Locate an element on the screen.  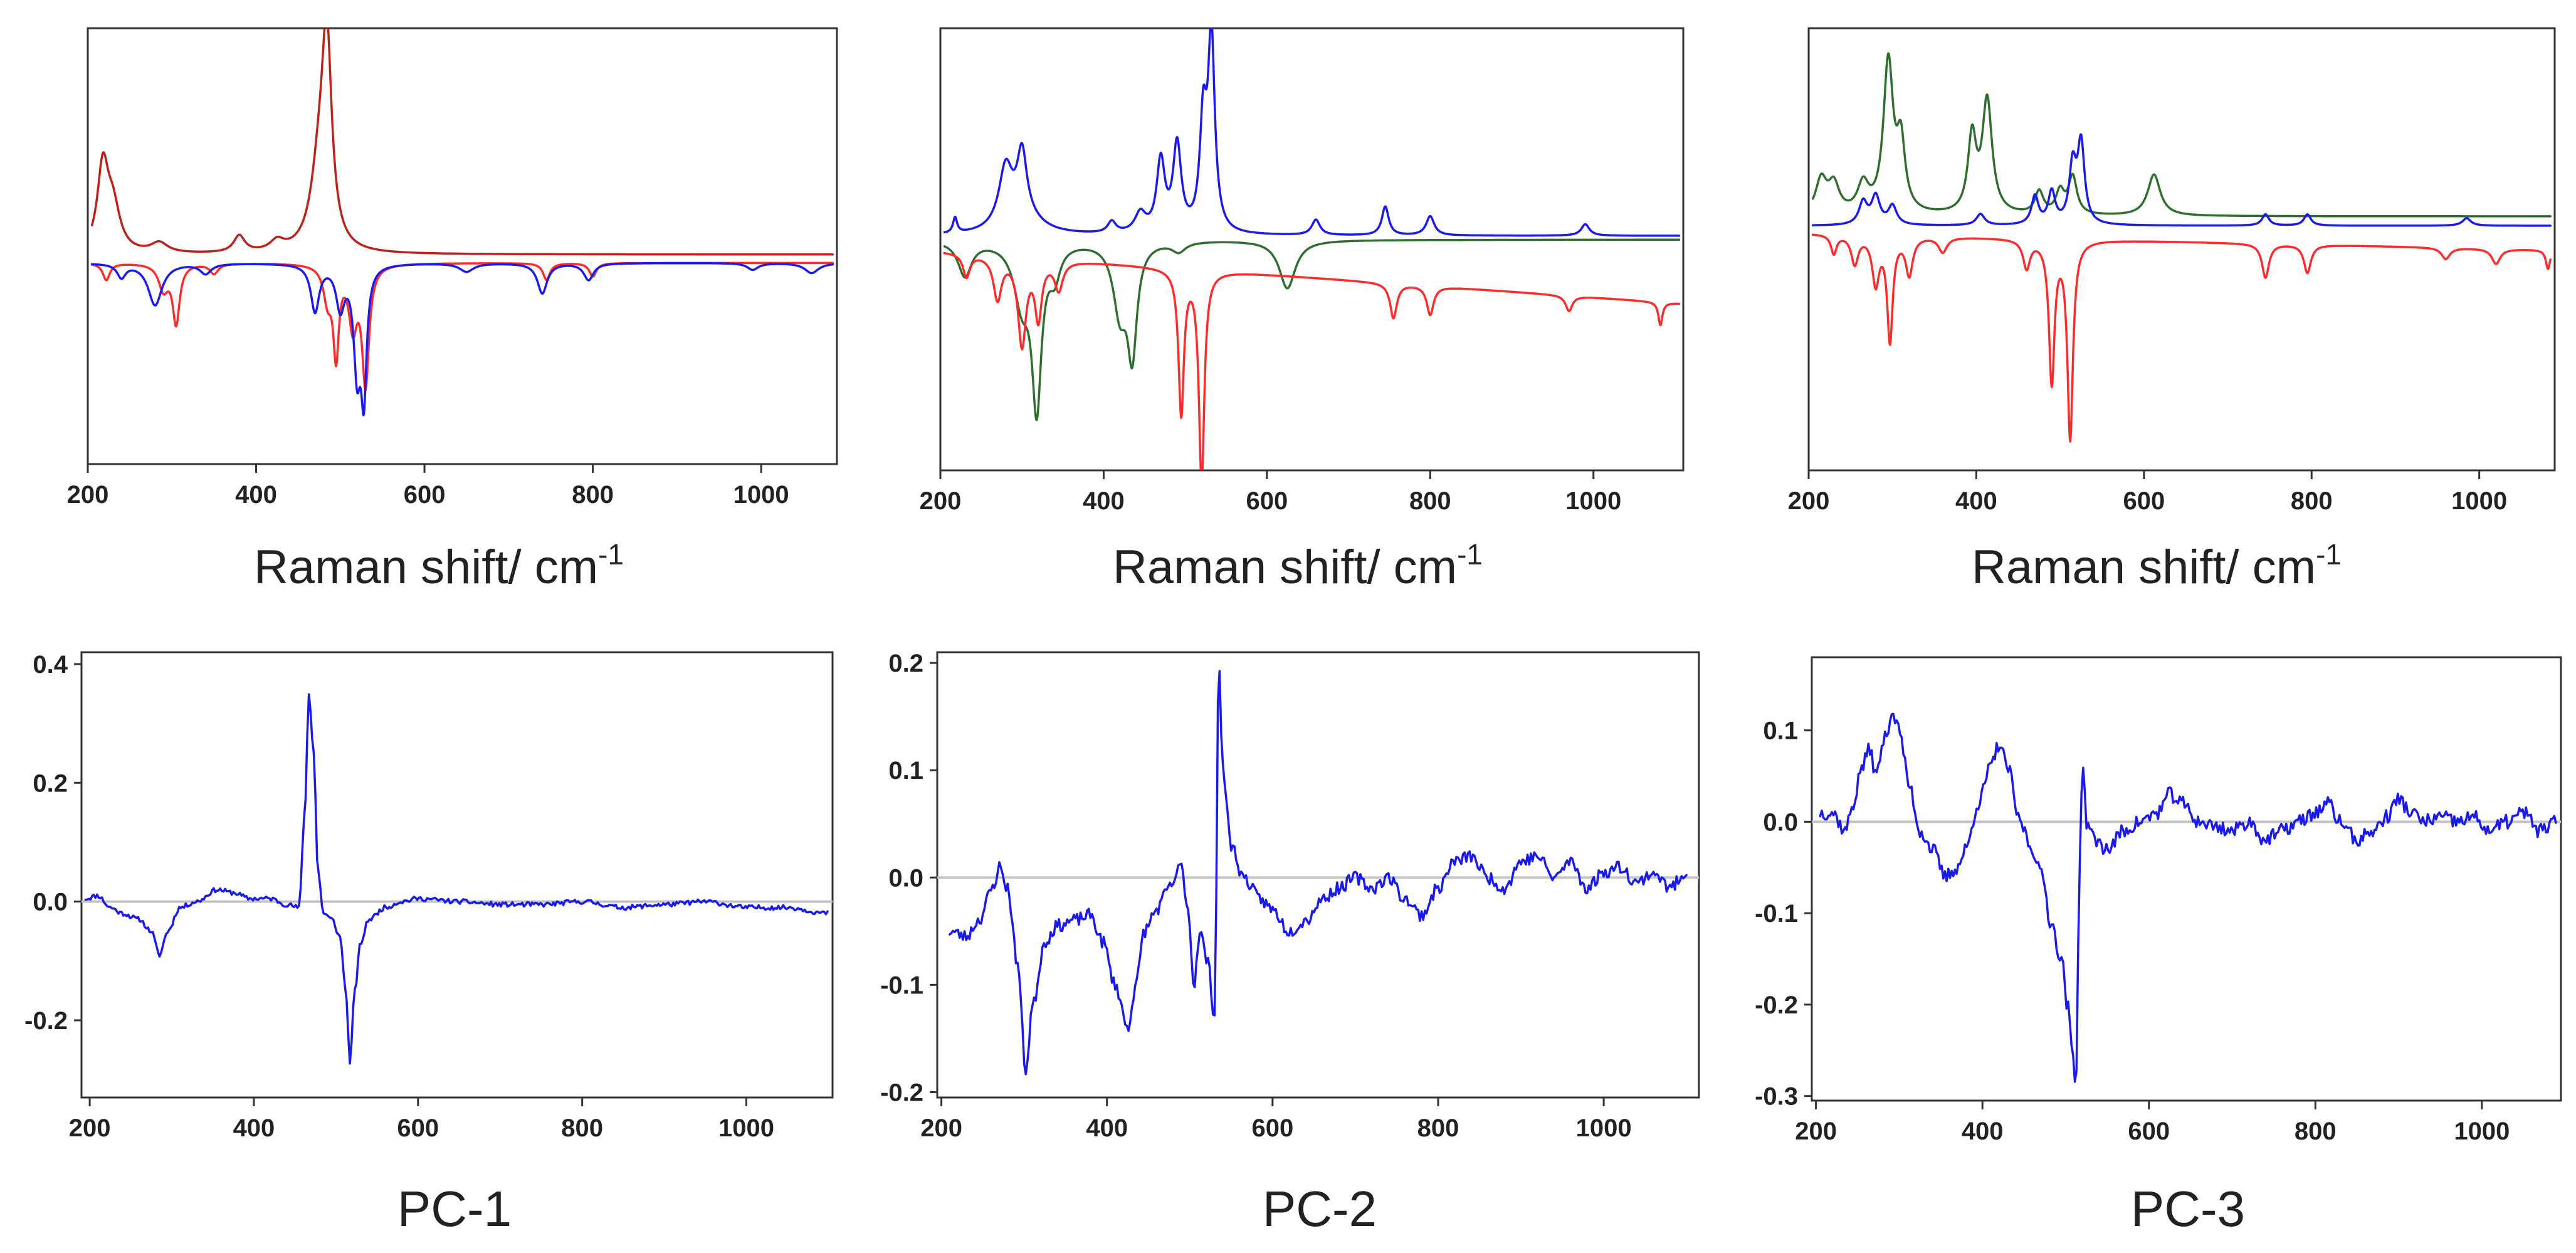
chart-raman-1: 200 400 600 800 1000 Raman shift/ cm-1 is located at coordinates (452, 310).